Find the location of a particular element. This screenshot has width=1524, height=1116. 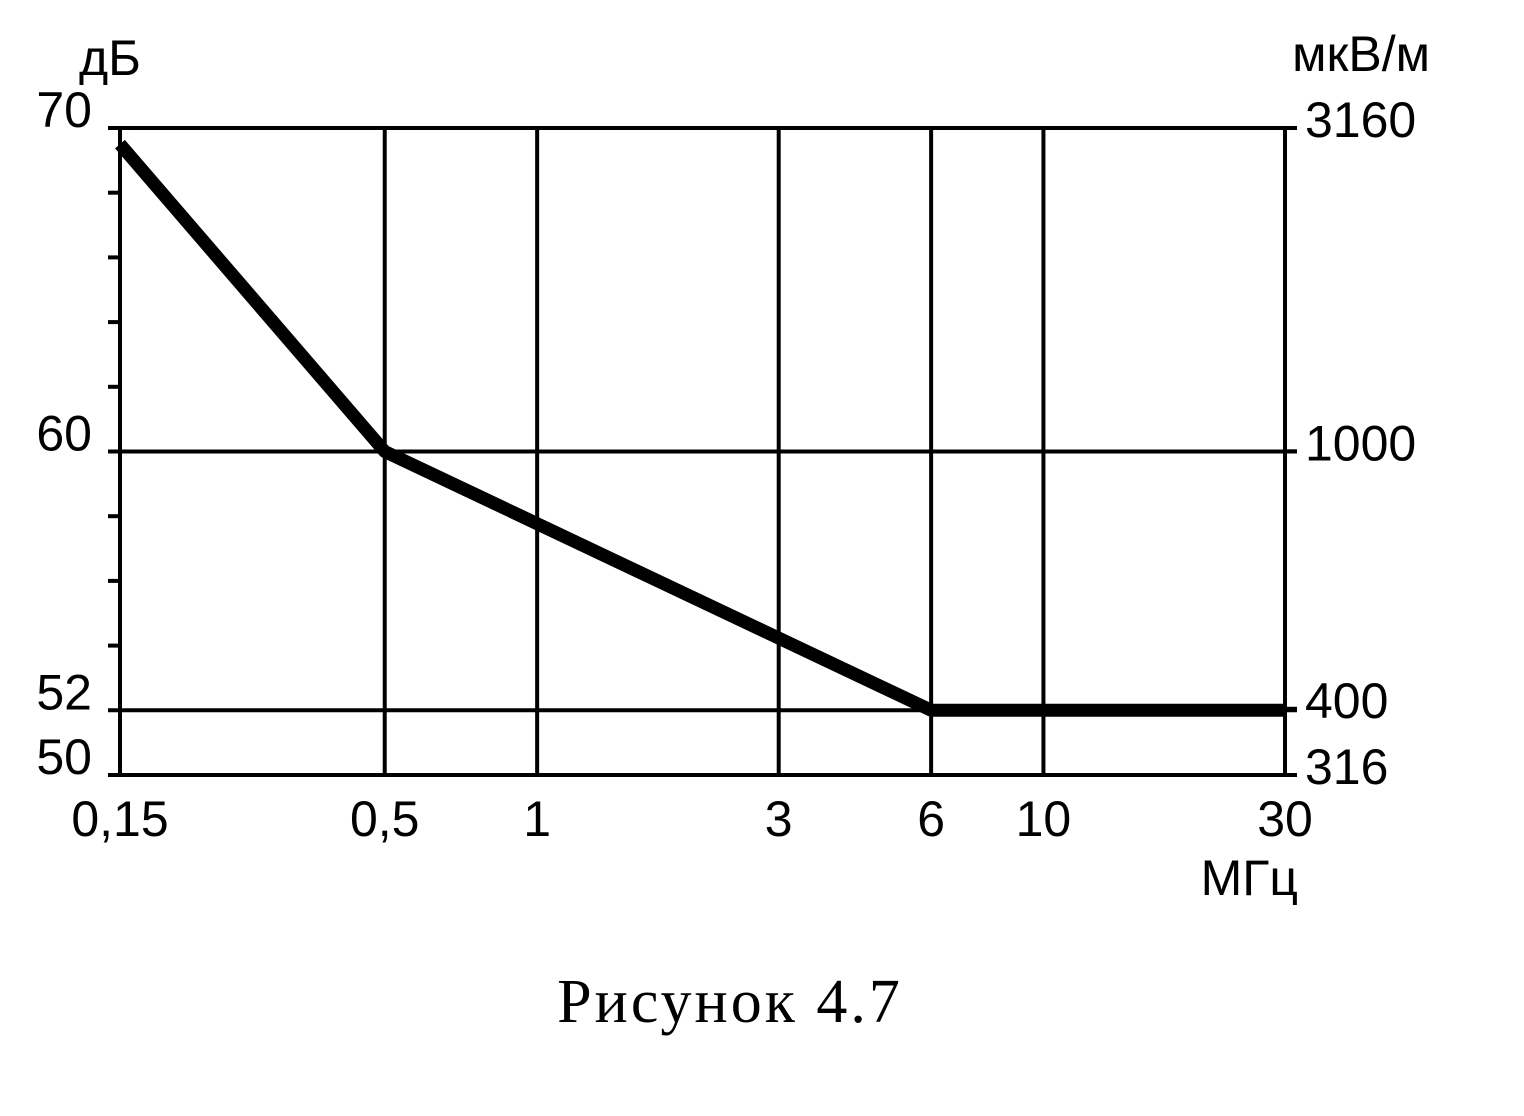

y-tick-label: 52 is located at coordinates (64, 693).